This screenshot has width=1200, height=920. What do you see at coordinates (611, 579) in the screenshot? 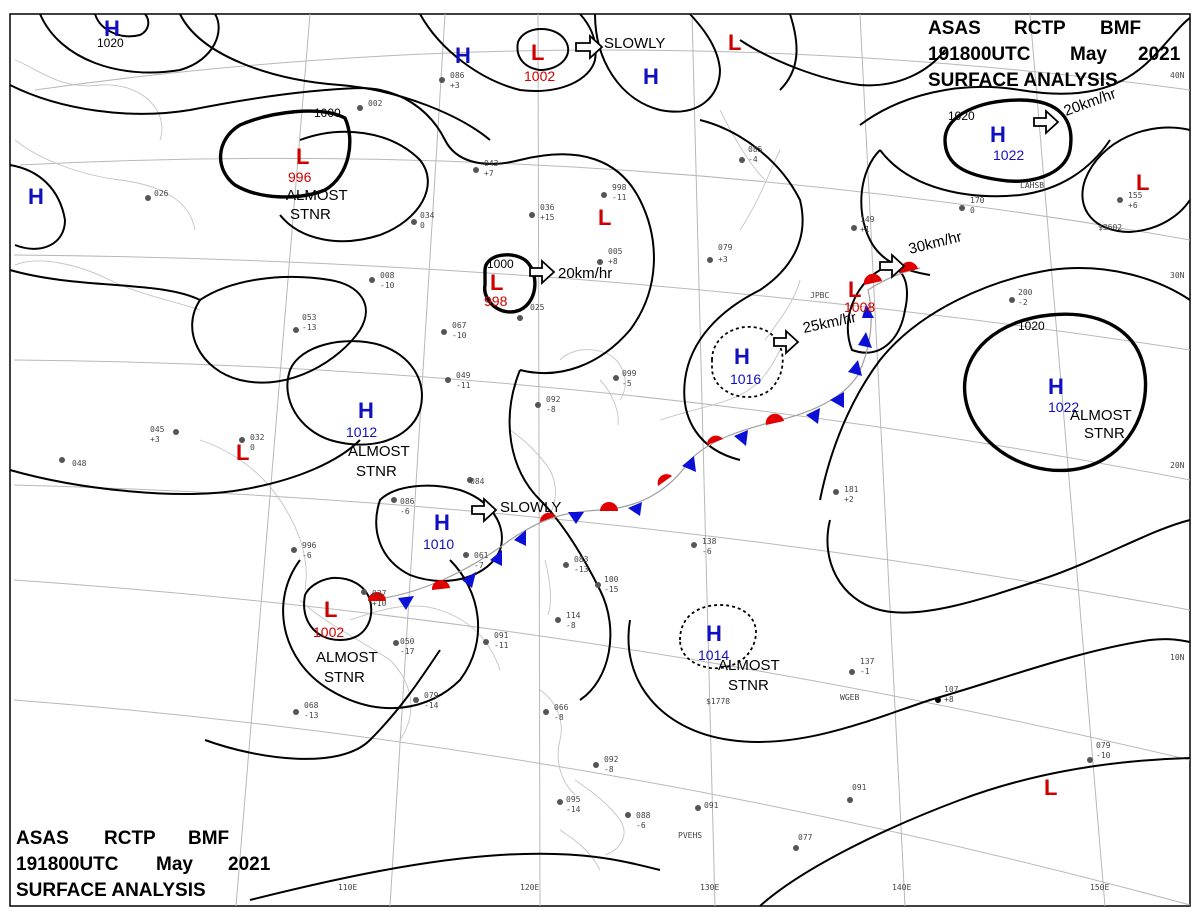
I see `station-value: 100` at bounding box center [611, 579].